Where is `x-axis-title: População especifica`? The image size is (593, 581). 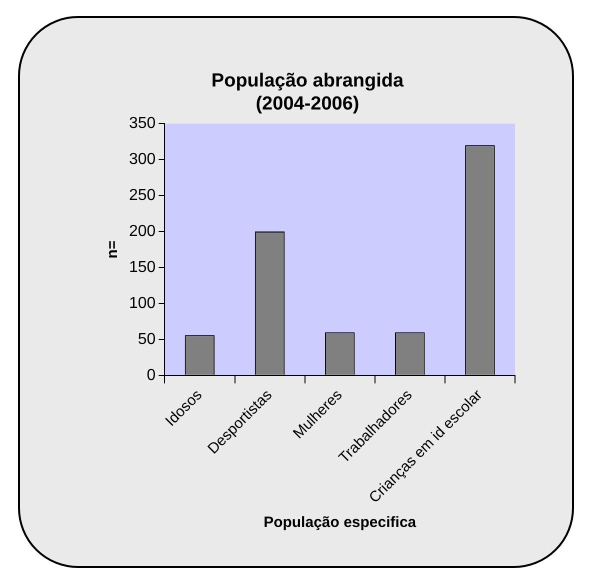 x-axis-title: População especifica is located at coordinates (340, 523).